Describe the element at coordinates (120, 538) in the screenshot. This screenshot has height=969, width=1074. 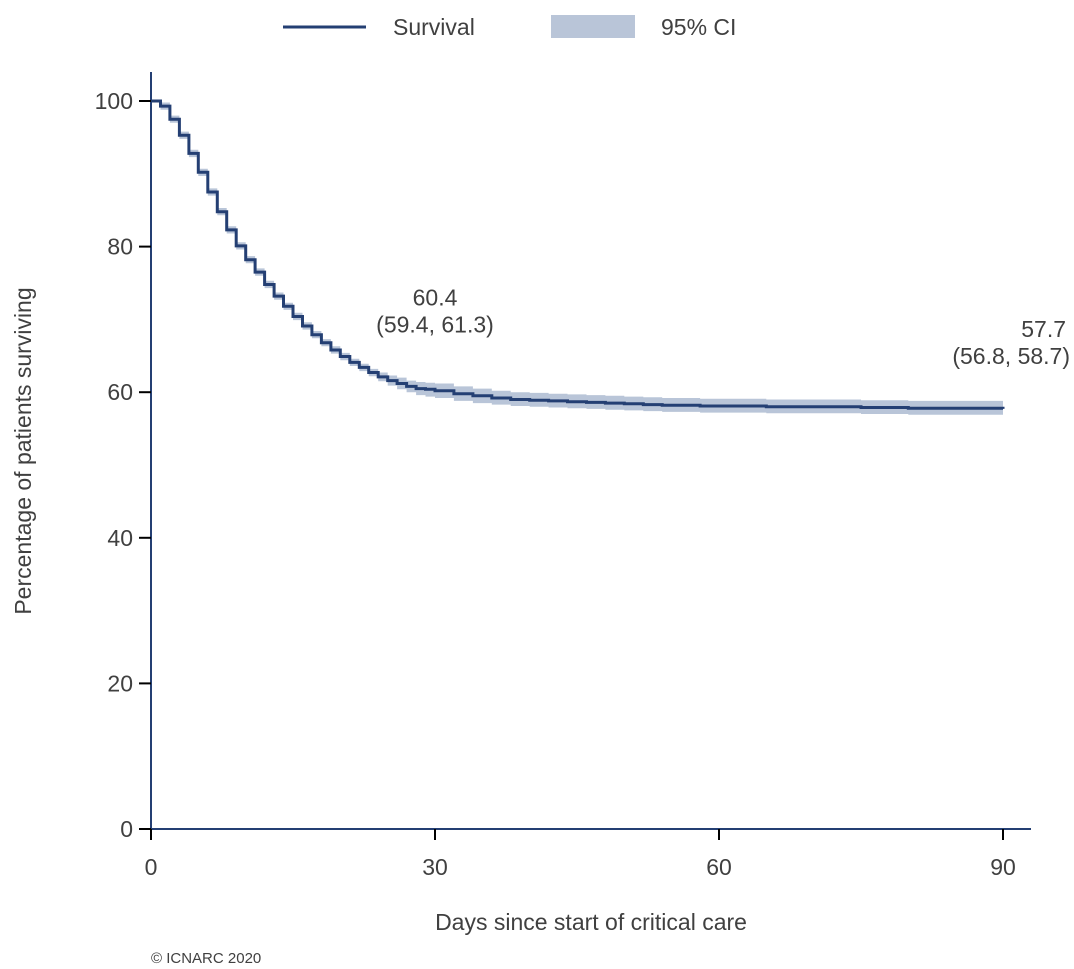
I see `y-tick-label: 40` at that location.